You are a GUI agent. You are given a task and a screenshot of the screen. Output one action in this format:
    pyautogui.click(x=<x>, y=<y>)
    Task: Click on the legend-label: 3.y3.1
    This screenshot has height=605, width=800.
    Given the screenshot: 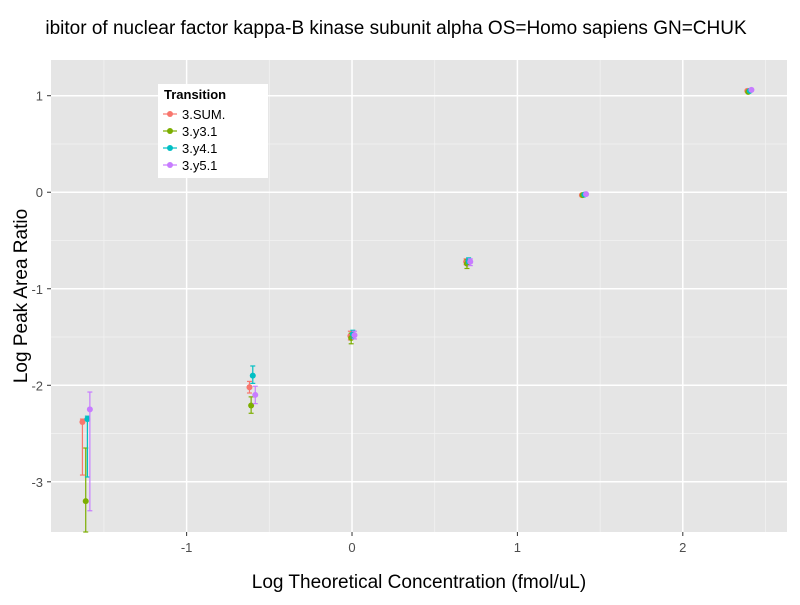 What is the action you would take?
    pyautogui.click(x=199, y=131)
    